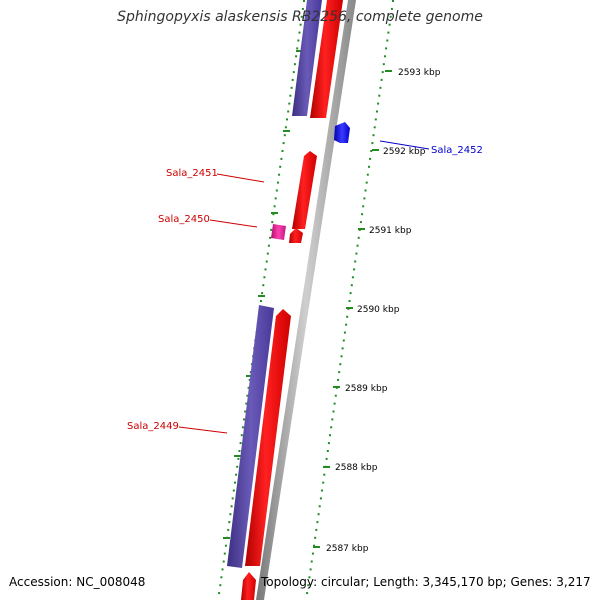 The image size is (600, 600). I want to click on gene-arrow-bottom, so click(248, 586).